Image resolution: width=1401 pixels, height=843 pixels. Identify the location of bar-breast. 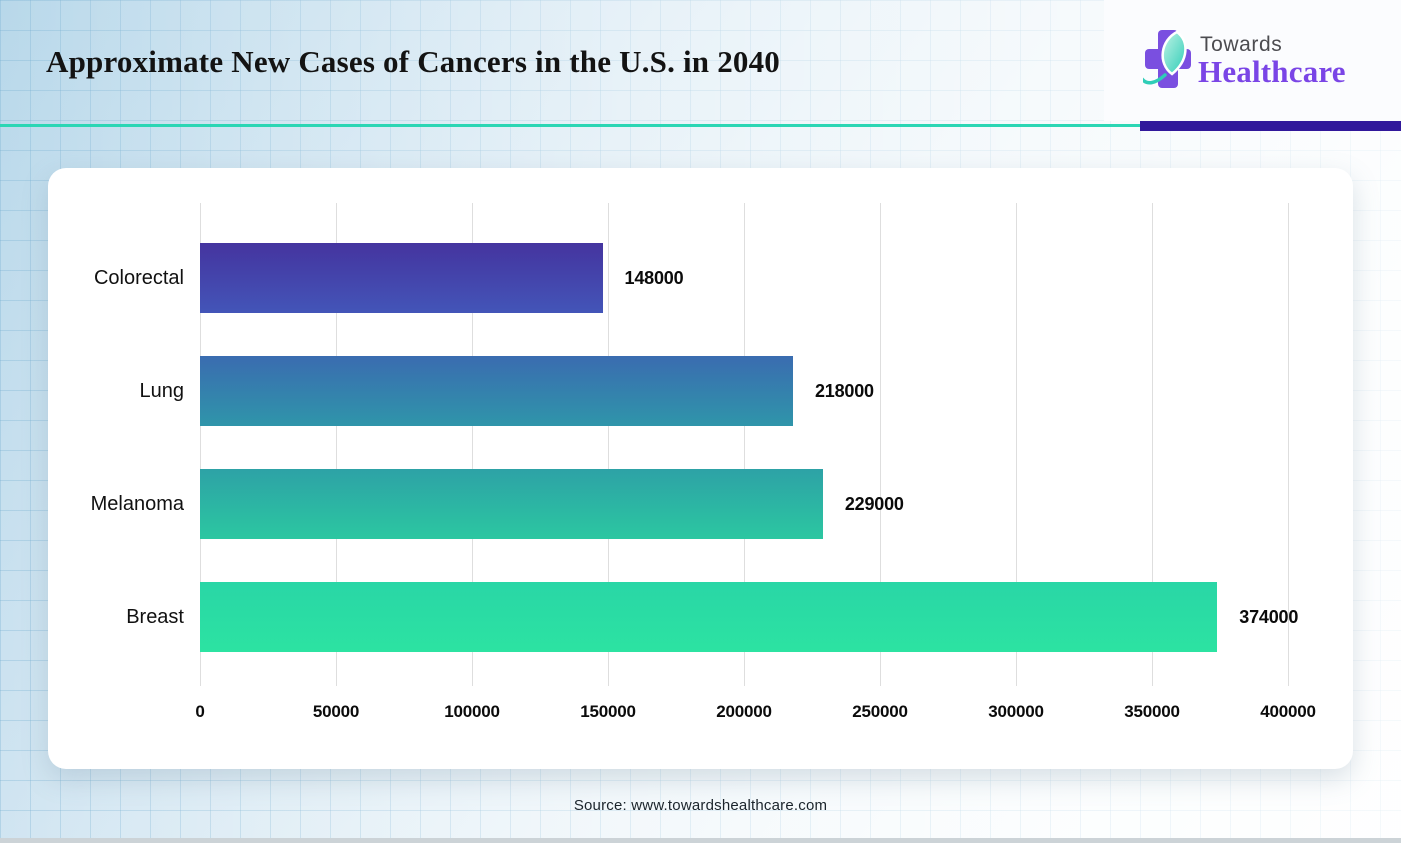
(709, 617).